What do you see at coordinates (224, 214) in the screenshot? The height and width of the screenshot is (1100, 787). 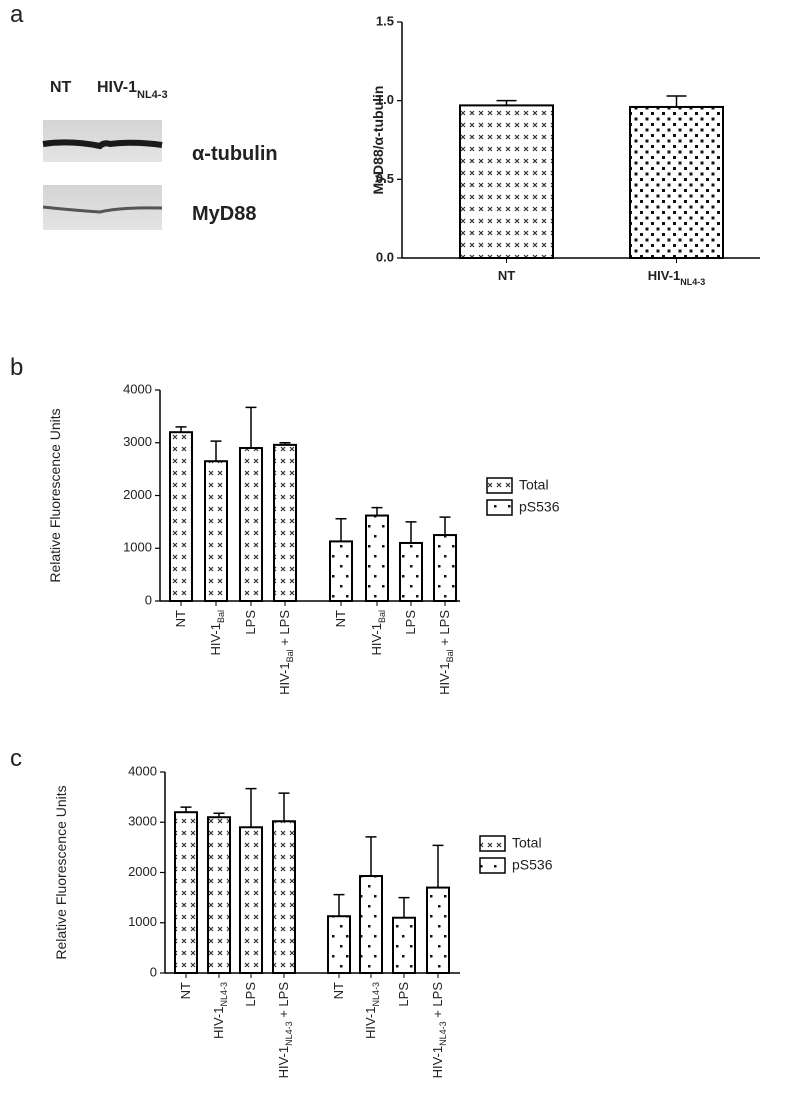 I see `band-label: MyD88` at bounding box center [224, 214].